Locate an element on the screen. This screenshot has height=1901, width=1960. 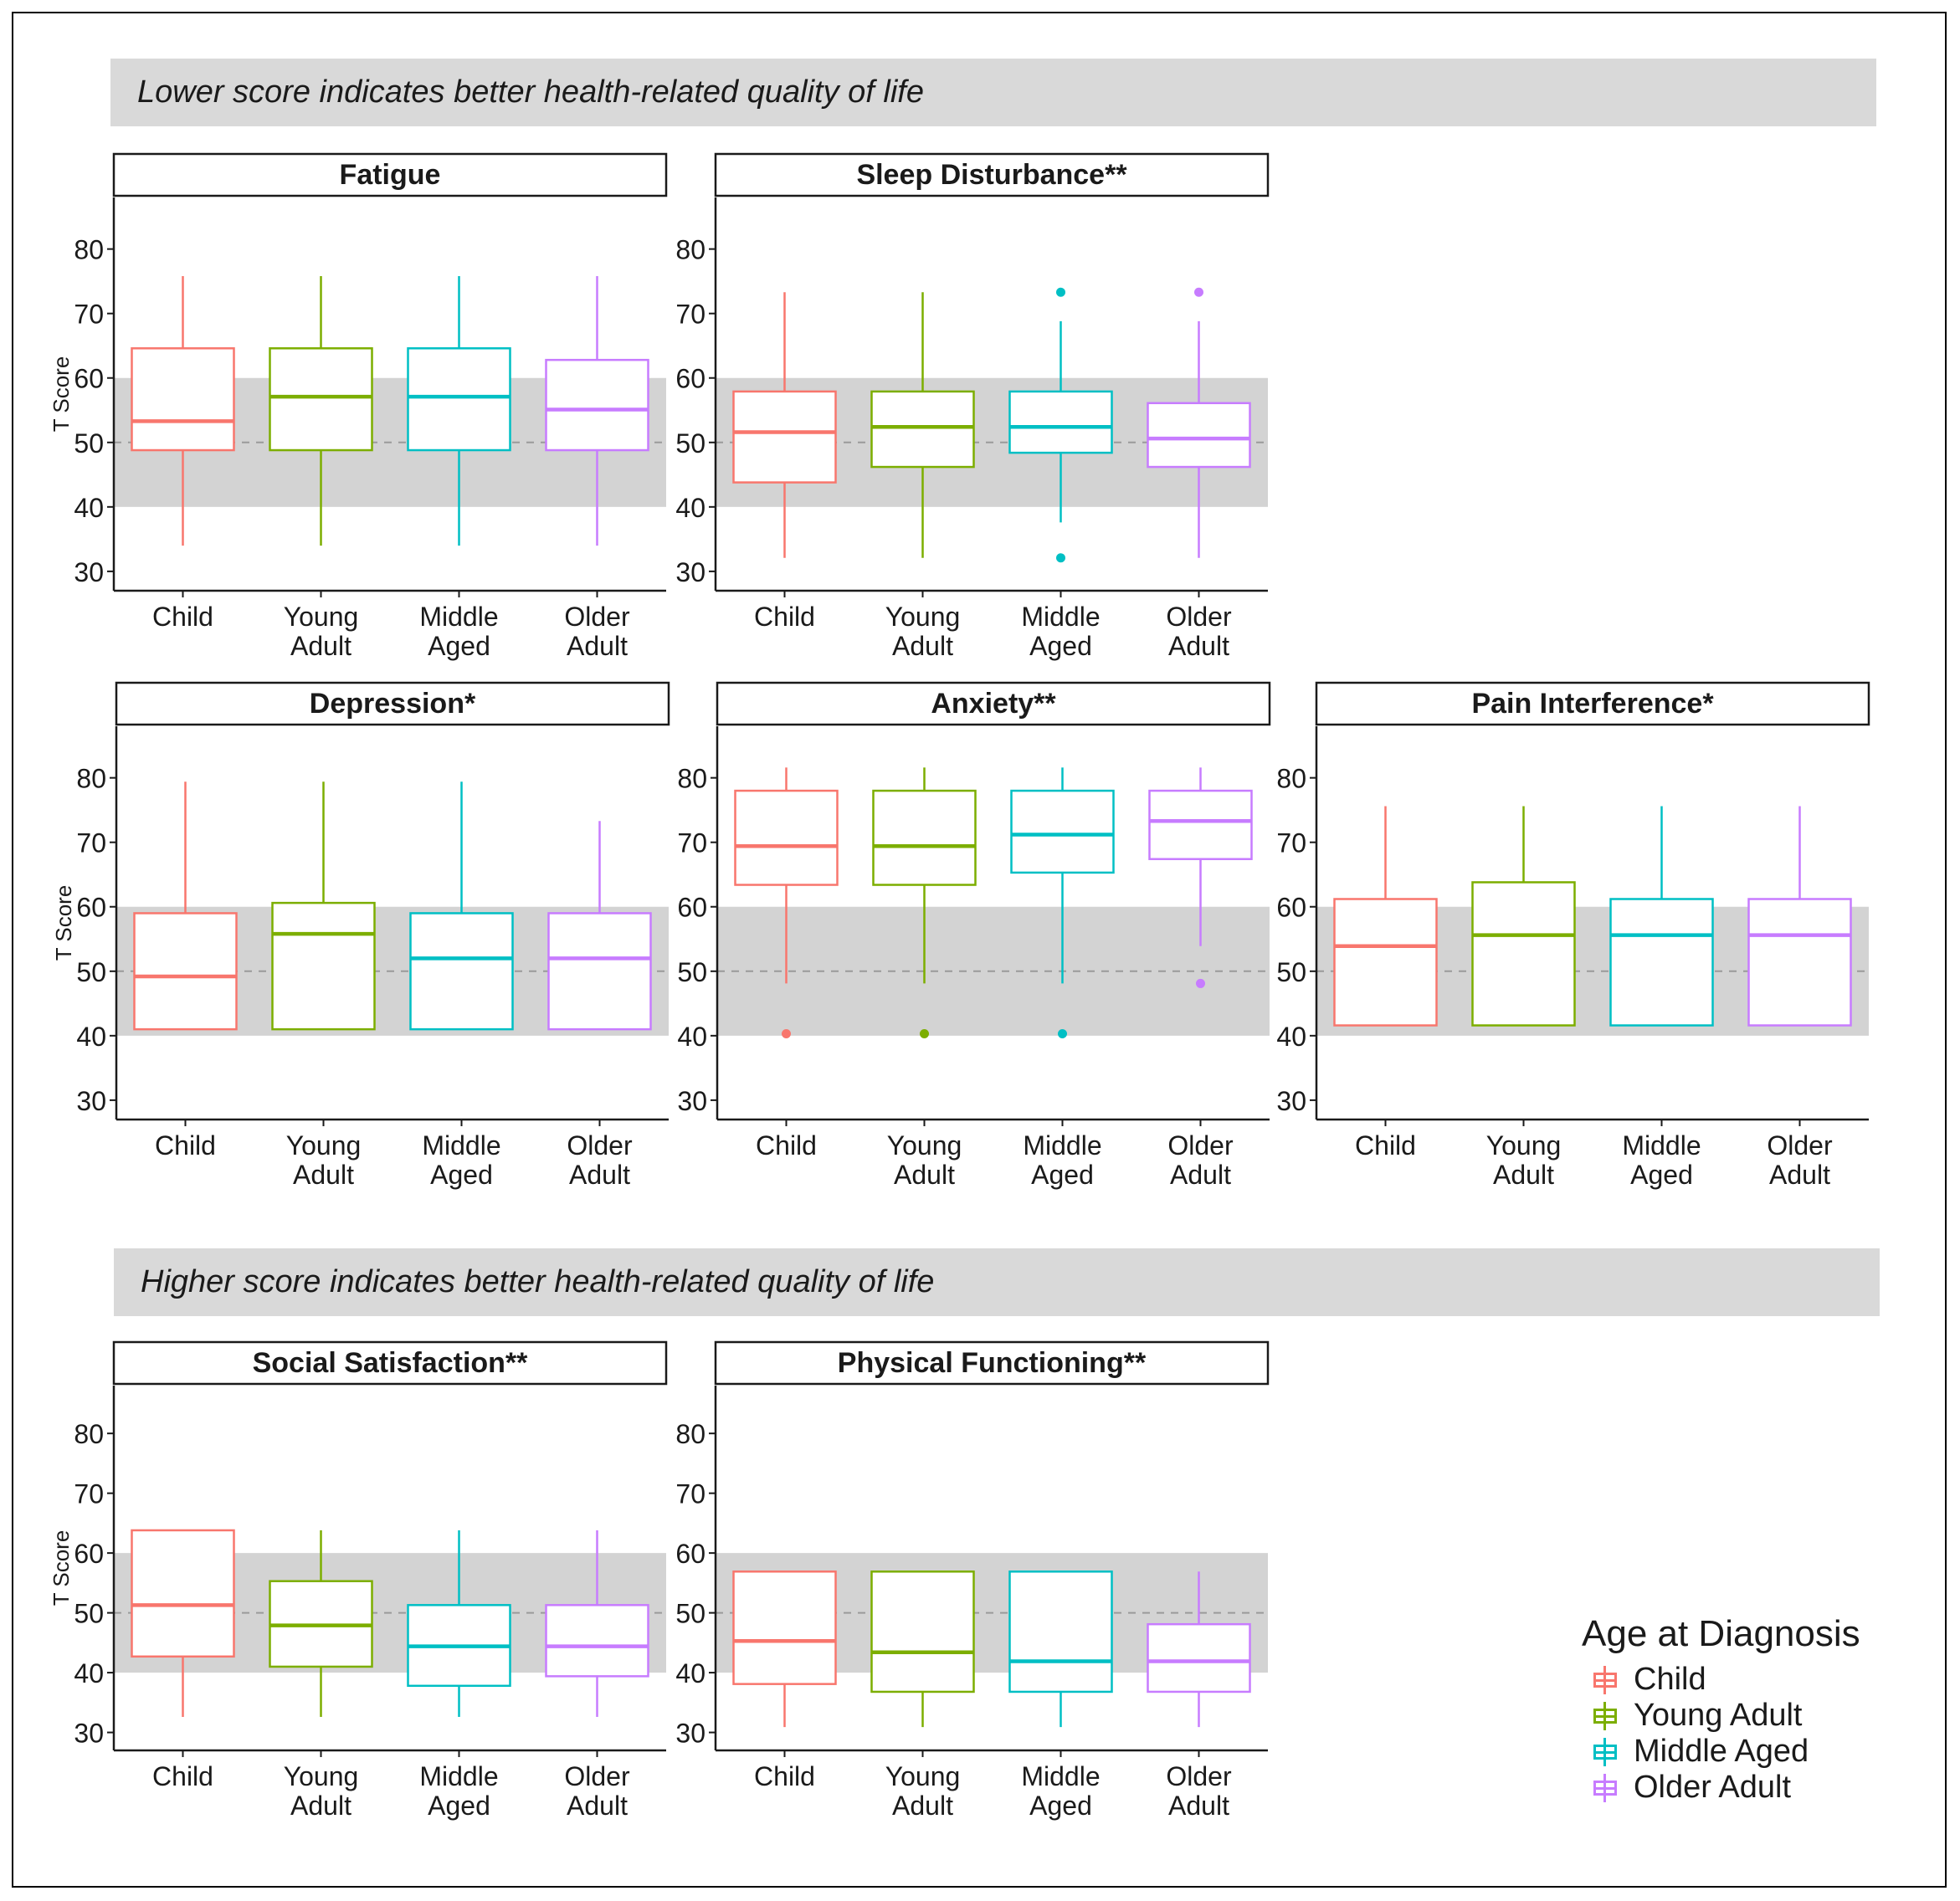
legend-label-young-adult: Young Adult is located at coordinates (1718, 1716).